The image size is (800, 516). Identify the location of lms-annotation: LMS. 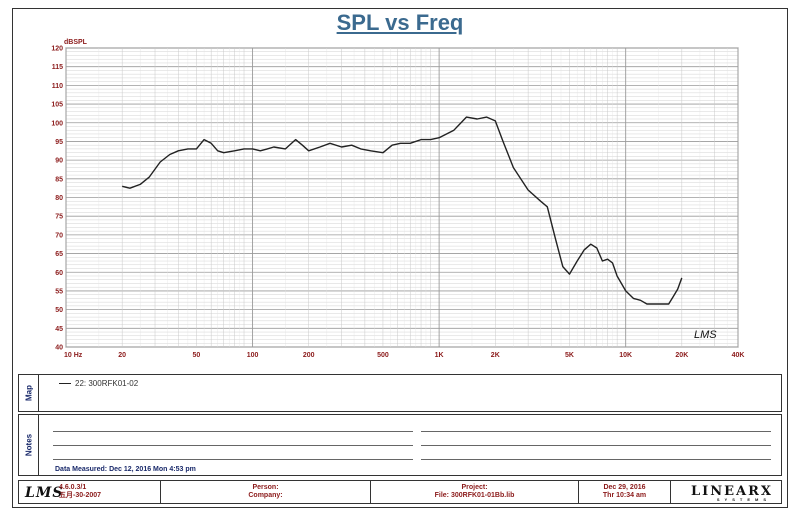
(705, 335).